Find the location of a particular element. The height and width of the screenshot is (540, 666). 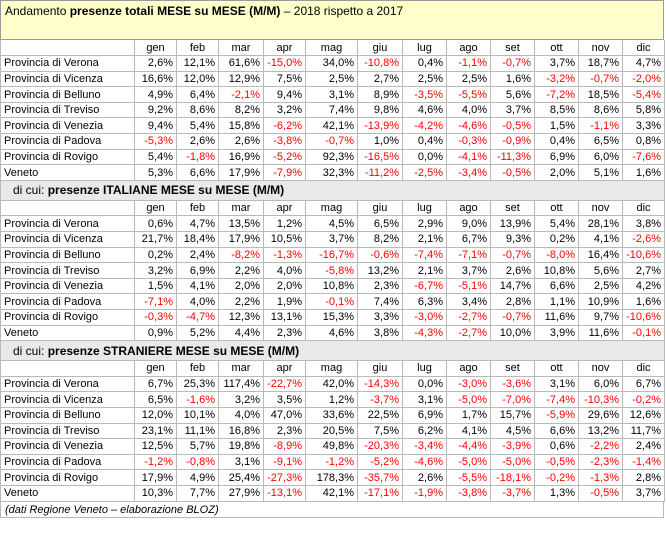

value-cell: 10,0% is located at coordinates (512, 333).